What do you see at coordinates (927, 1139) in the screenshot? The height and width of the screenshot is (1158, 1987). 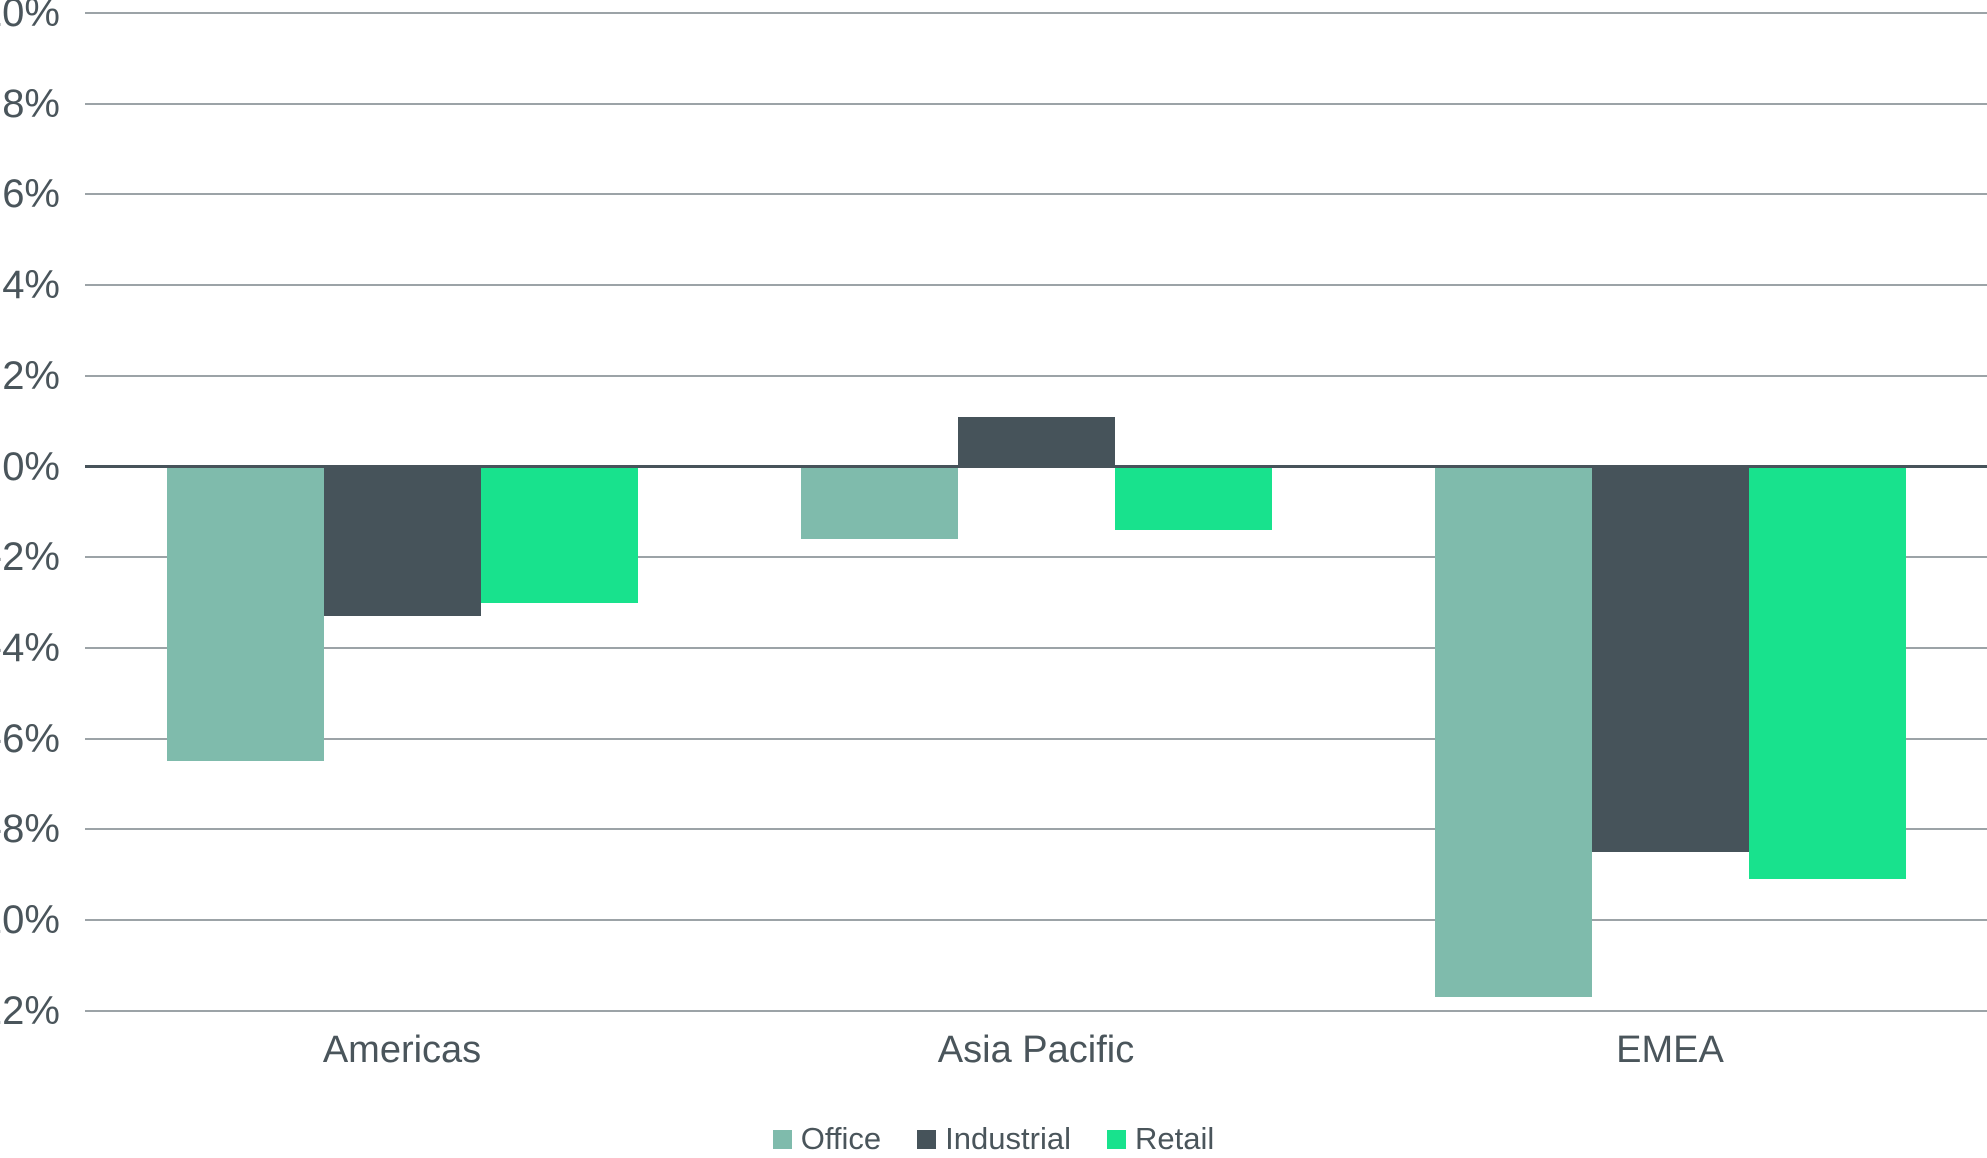 I see `legend-swatch-industrial` at bounding box center [927, 1139].